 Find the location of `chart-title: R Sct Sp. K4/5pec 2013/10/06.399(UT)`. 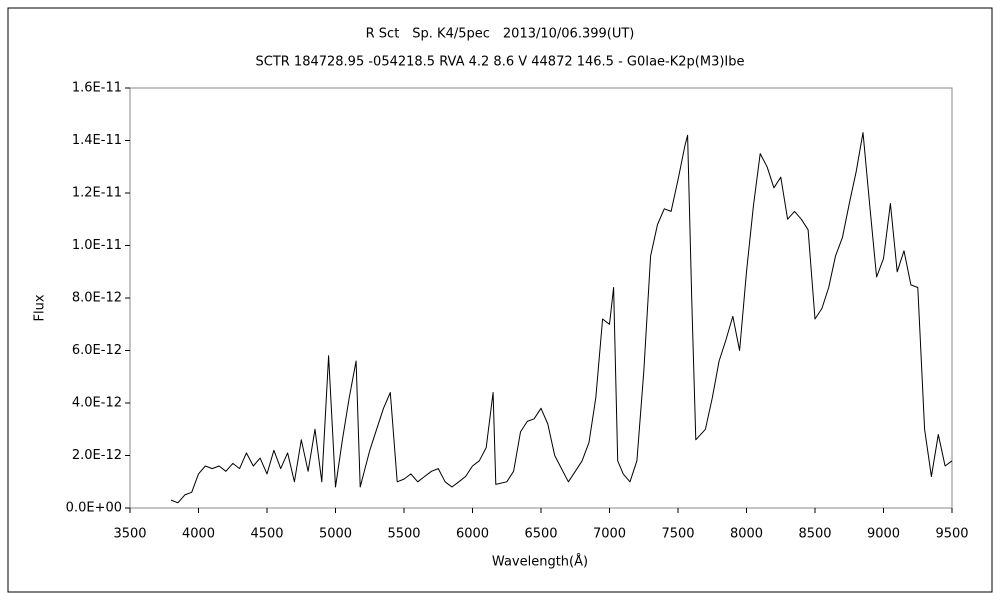

chart-title: R Sct Sp. K4/5pec 2013/10/06.399(UT) is located at coordinates (500, 34).